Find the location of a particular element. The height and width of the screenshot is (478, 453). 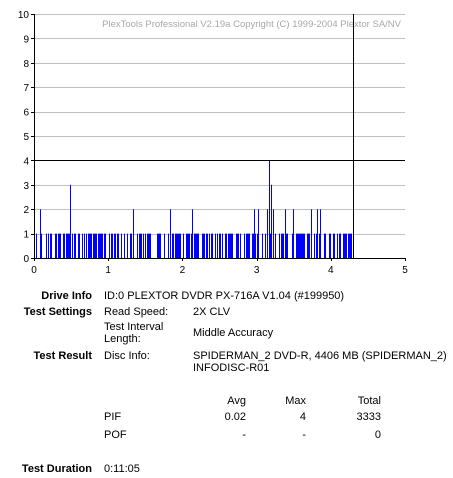

pof-row-label: POF is located at coordinates (115, 435).